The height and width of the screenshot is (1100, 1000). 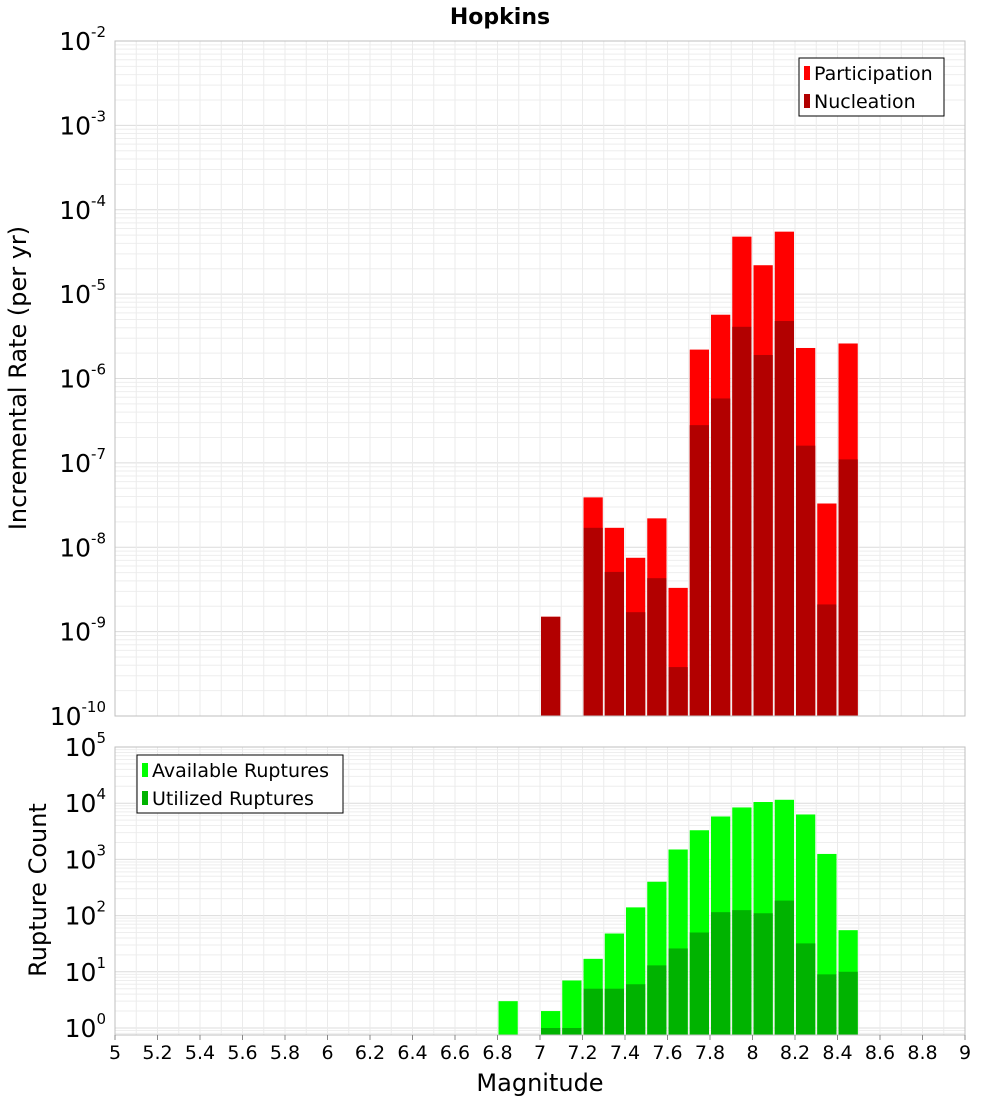 What do you see at coordinates (752, 1053) in the screenshot?
I see `x-tick-label: 8` at bounding box center [752, 1053].